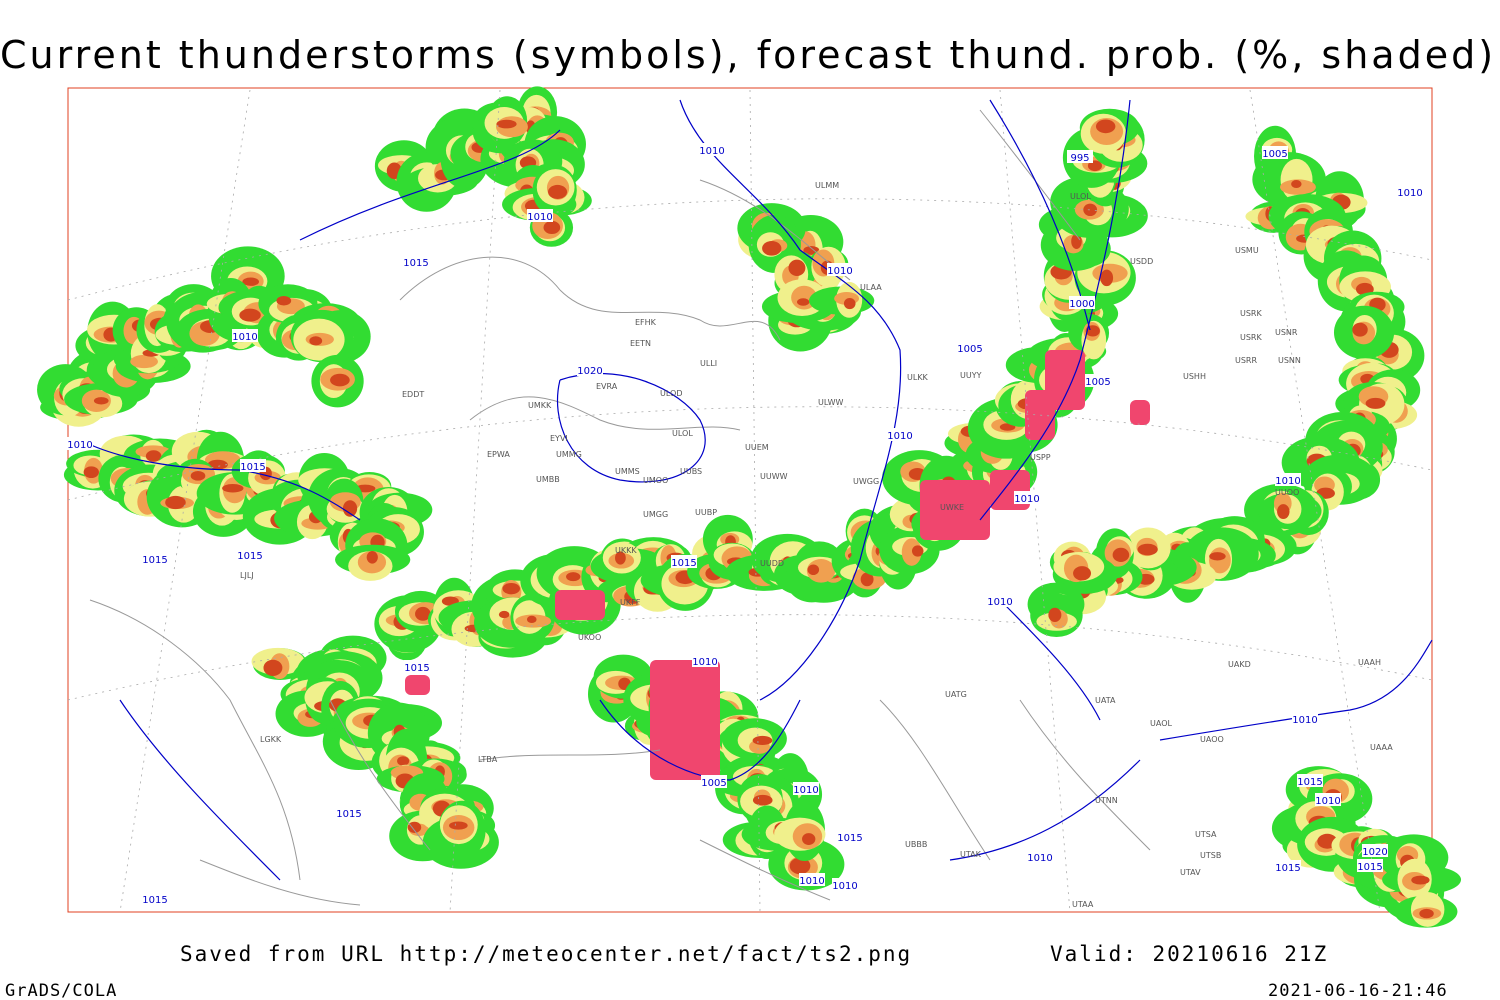 The height and width of the screenshot is (1000, 1500). I want to click on station-label: UMOO, so click(655, 480).